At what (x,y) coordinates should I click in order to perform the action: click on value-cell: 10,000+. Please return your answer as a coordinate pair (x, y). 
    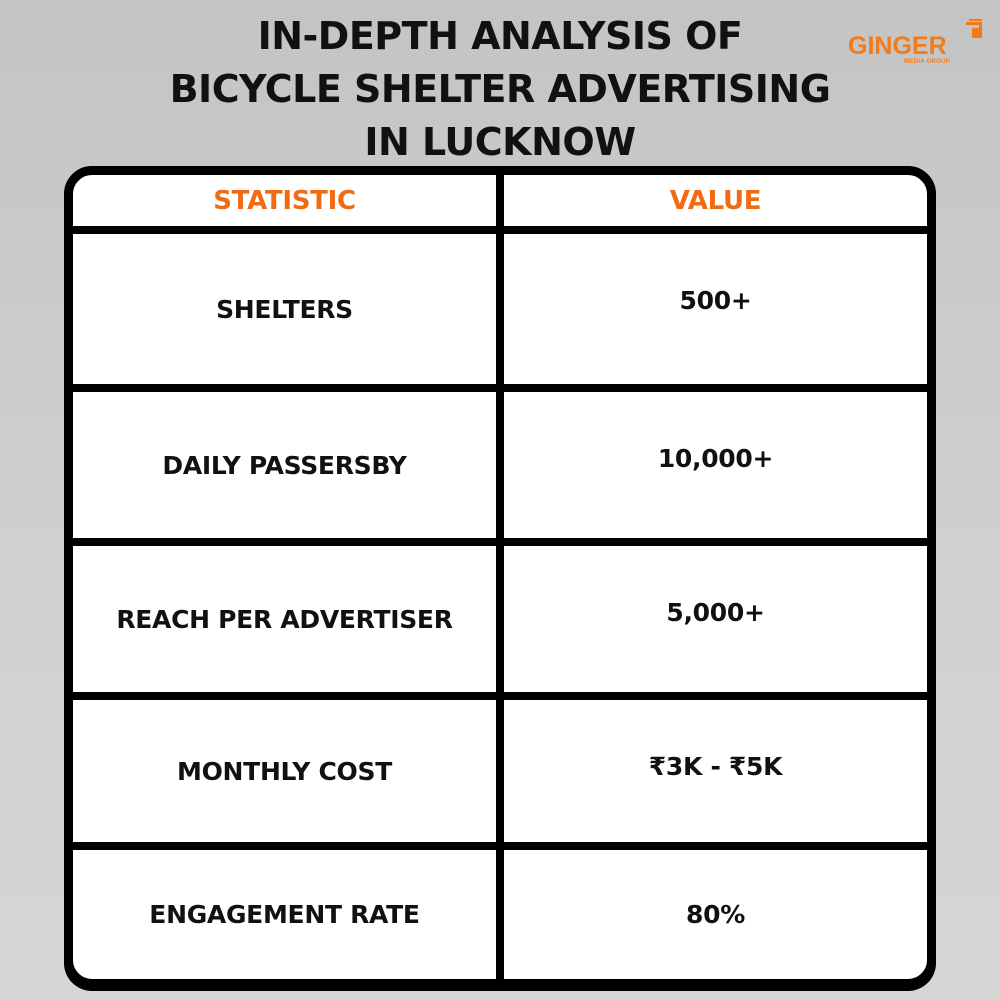
    Looking at the image, I should click on (711, 465).